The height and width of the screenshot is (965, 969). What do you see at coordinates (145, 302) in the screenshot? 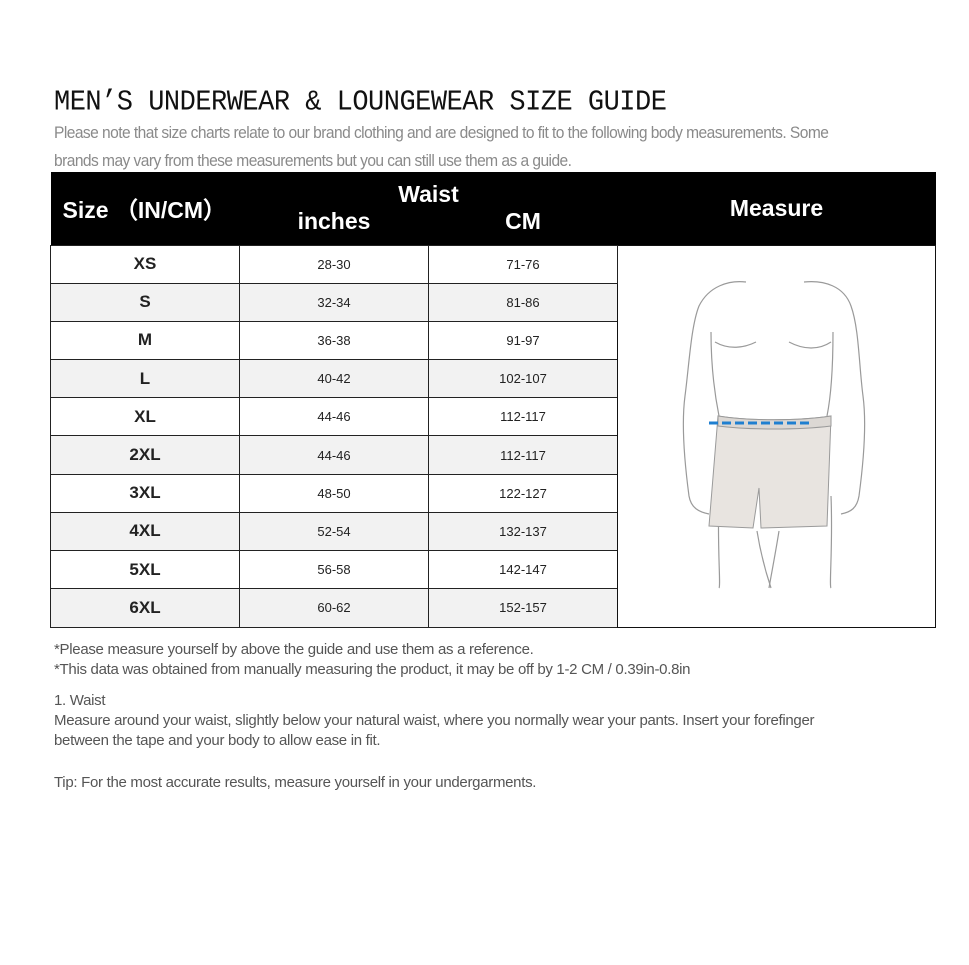
I see `size-cell: S` at bounding box center [145, 302].